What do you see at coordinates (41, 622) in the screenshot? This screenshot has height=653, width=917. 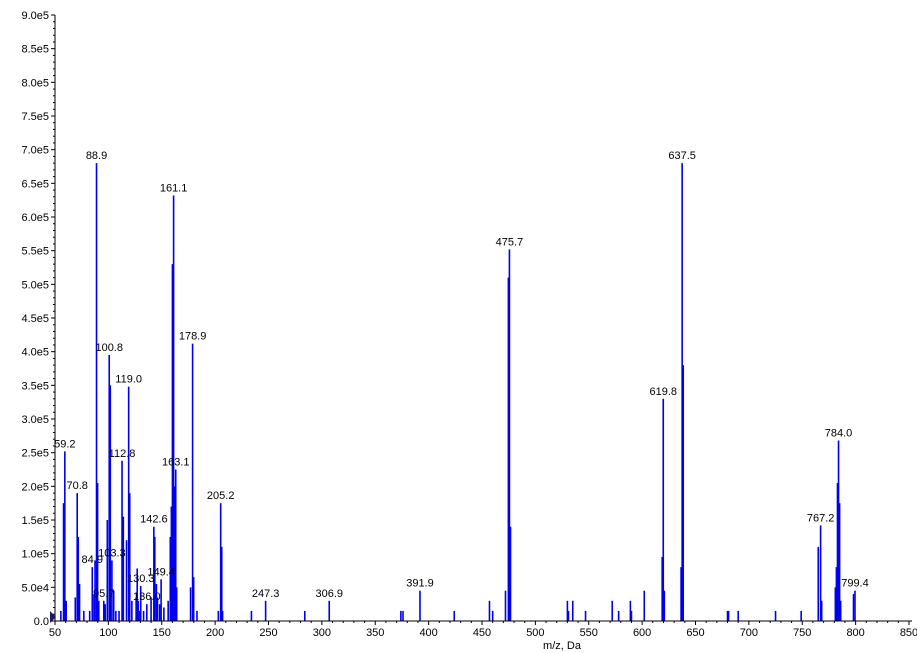 I see `y-tick-label: 0.0` at bounding box center [41, 622].